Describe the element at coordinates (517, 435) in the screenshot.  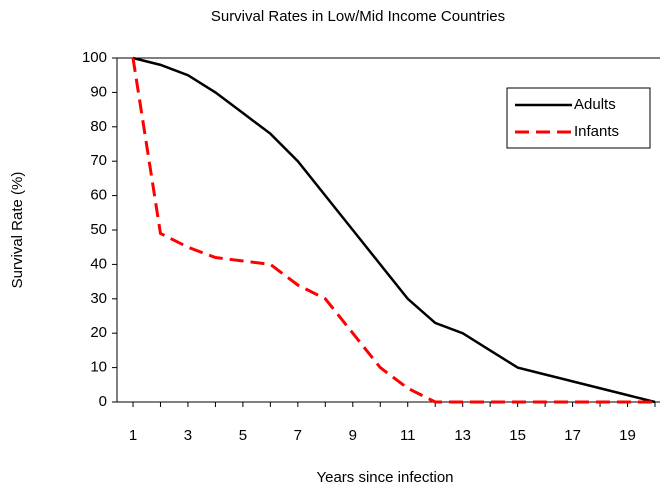
I see `x-tick-label: 15` at that location.